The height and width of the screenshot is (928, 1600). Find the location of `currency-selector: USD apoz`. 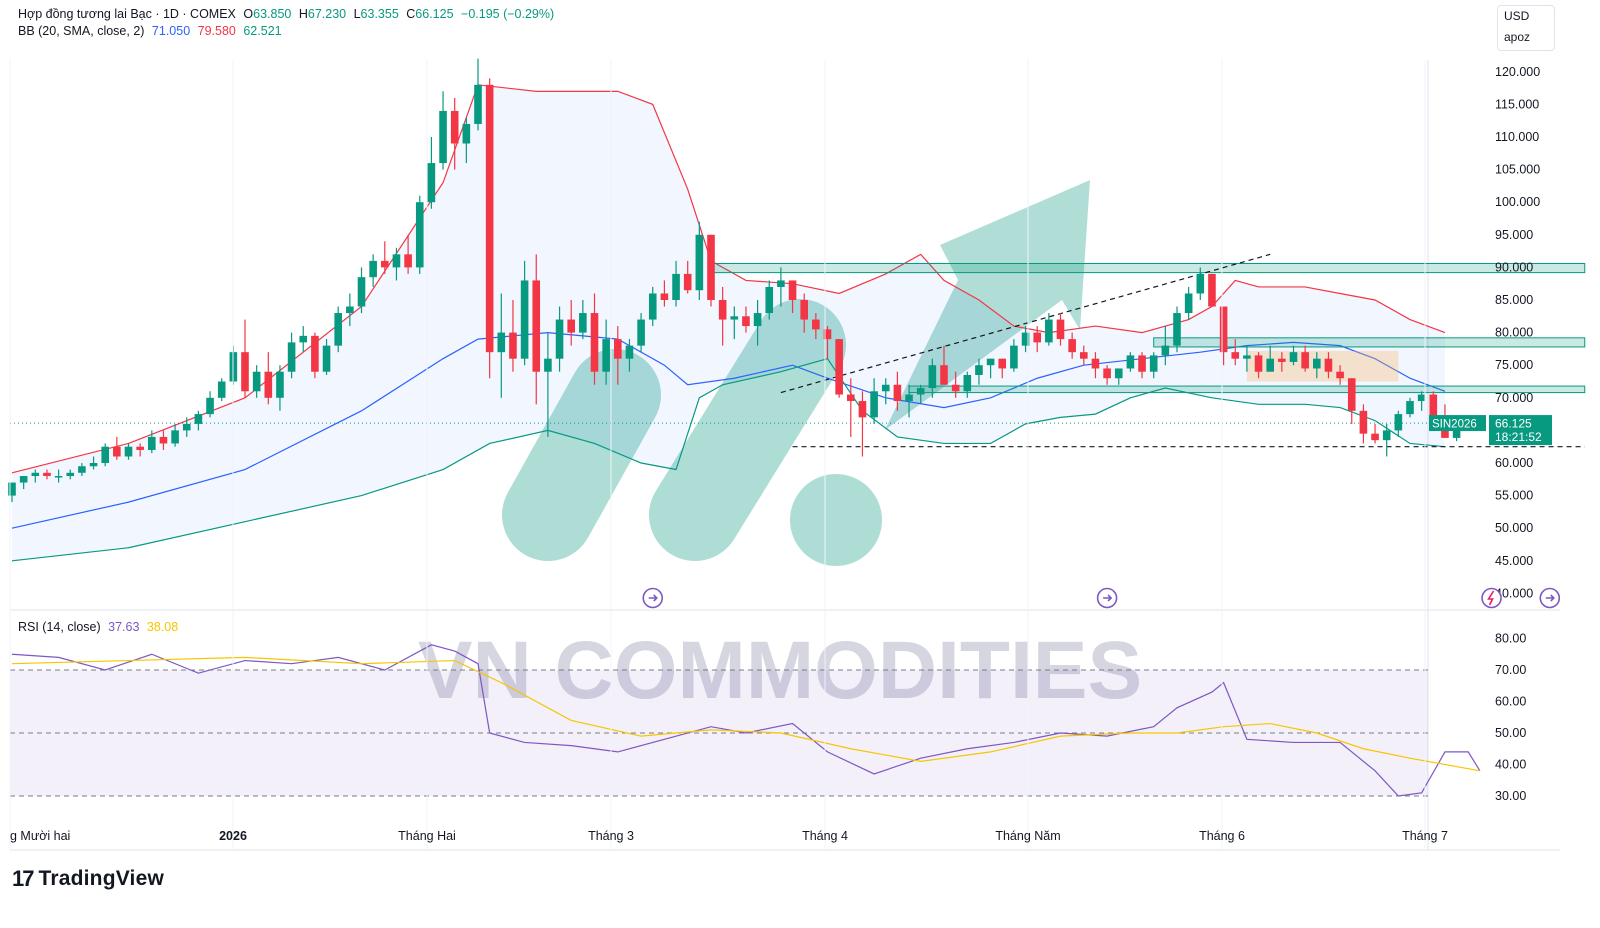

currency-selector: USD apoz is located at coordinates (1526, 28).